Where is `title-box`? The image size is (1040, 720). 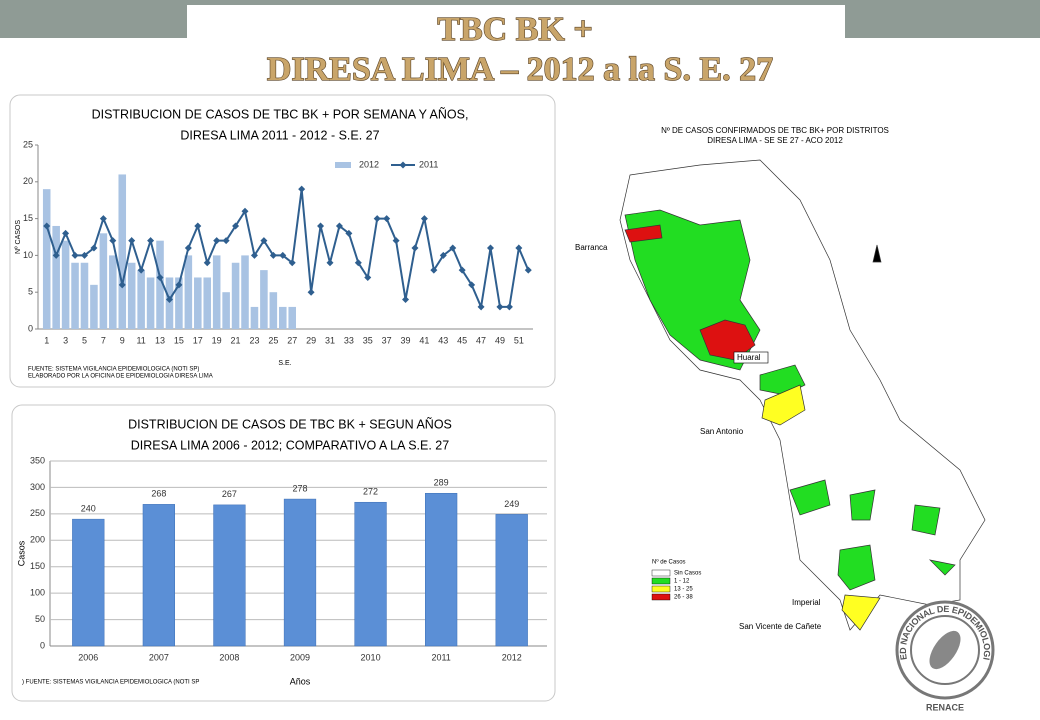
title-box is located at coordinates (516, 21).